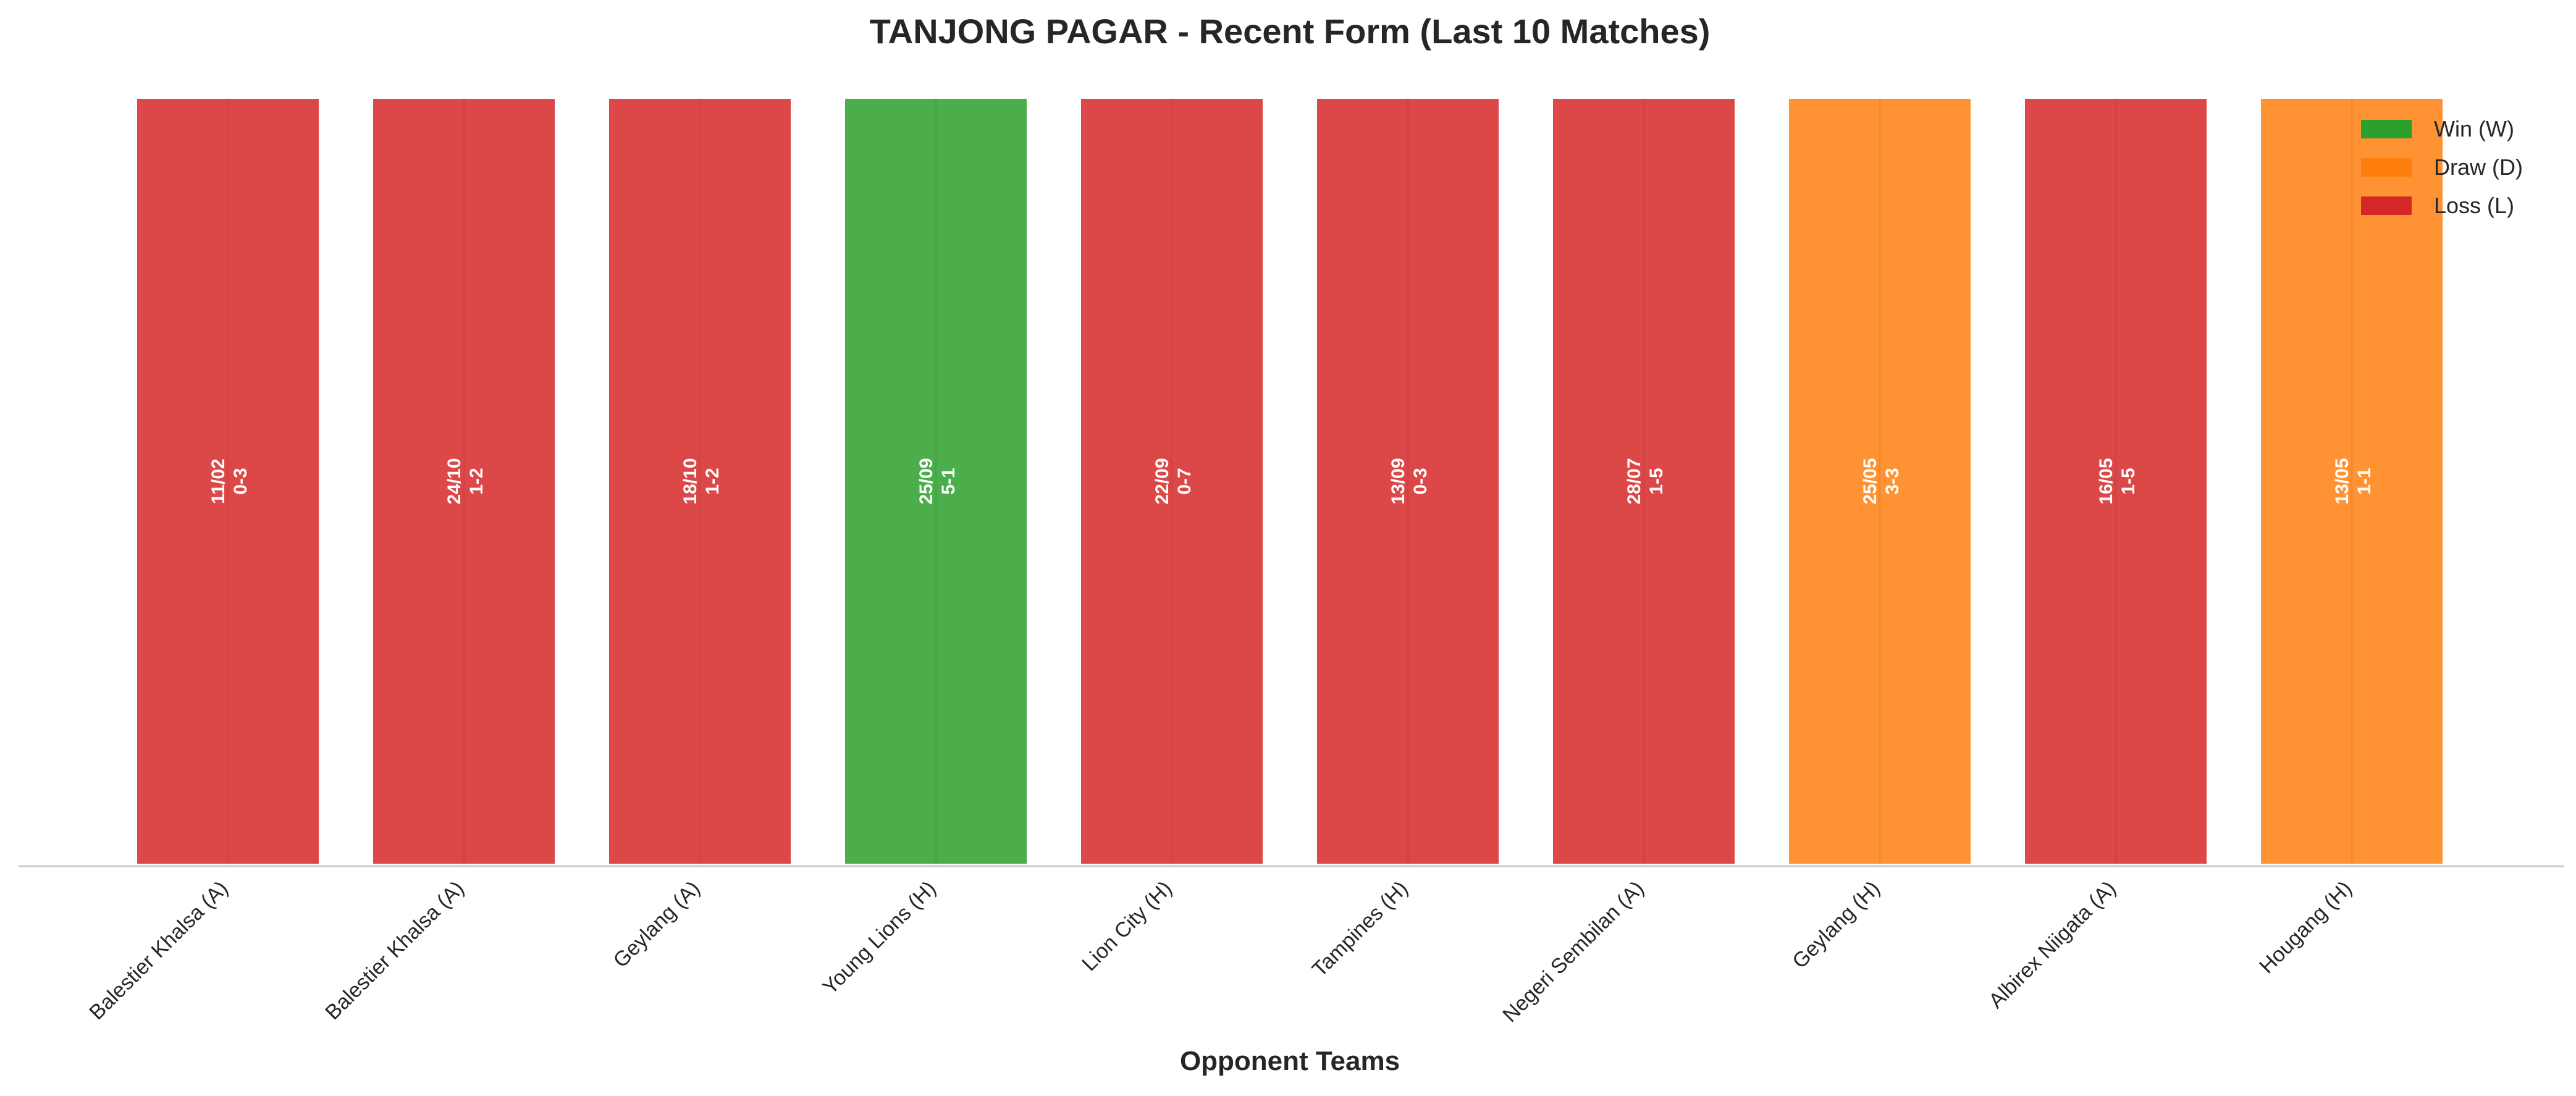 This screenshot has width=2576, height=1096. I want to click on bar-annotation-3: 18/10 1-2, so click(701, 481).